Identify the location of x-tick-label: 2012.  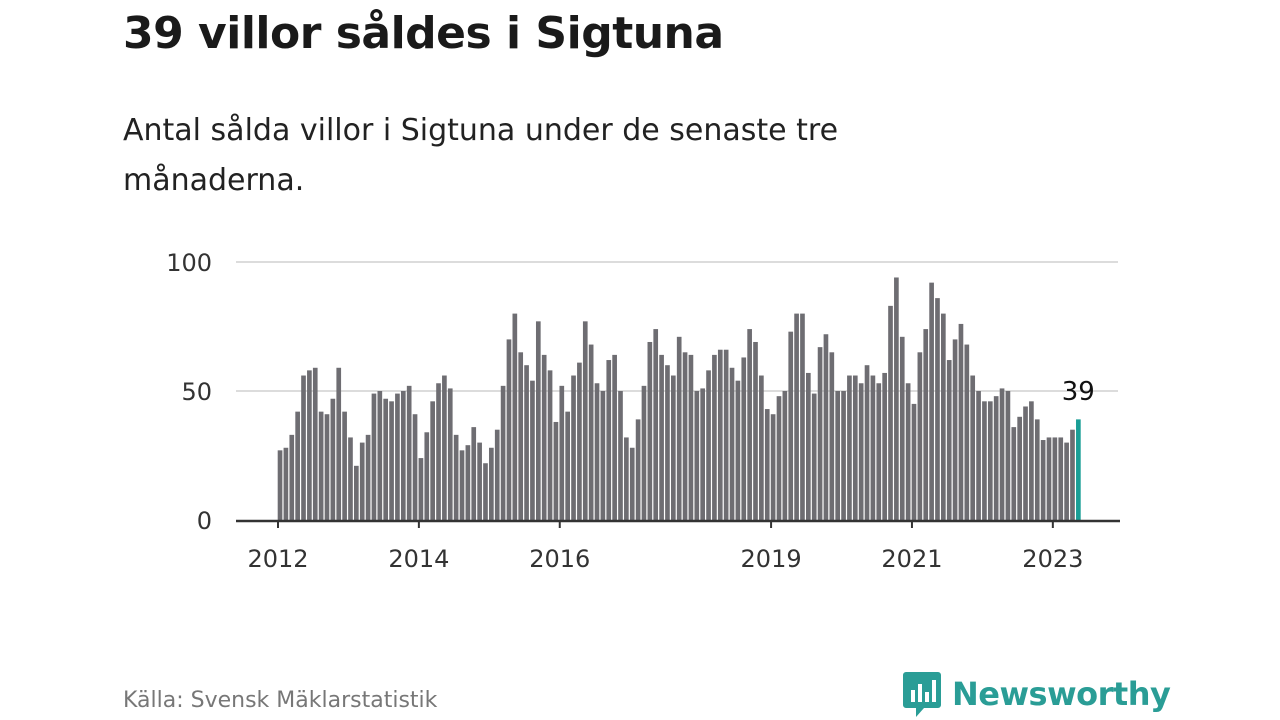
(277, 559).